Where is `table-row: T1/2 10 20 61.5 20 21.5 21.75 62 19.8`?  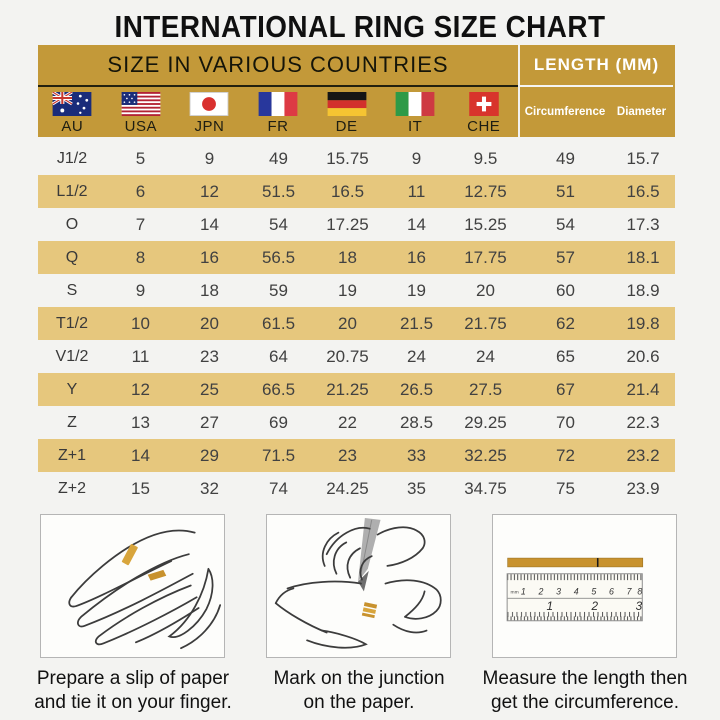
table-row: T1/2 10 20 61.5 20 21.5 21.75 62 19.8 is located at coordinates (356, 323).